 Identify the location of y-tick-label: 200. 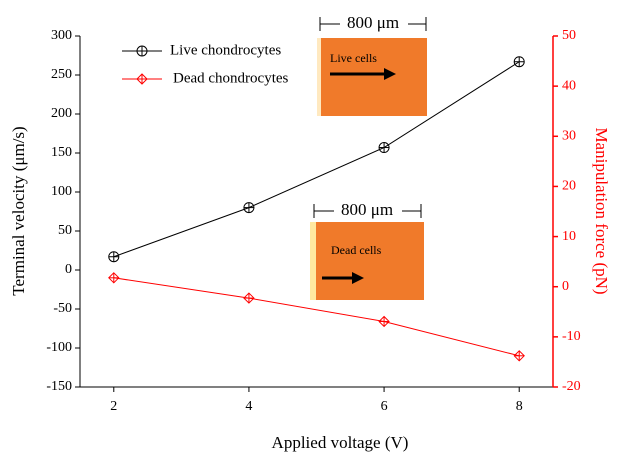
(61, 113).